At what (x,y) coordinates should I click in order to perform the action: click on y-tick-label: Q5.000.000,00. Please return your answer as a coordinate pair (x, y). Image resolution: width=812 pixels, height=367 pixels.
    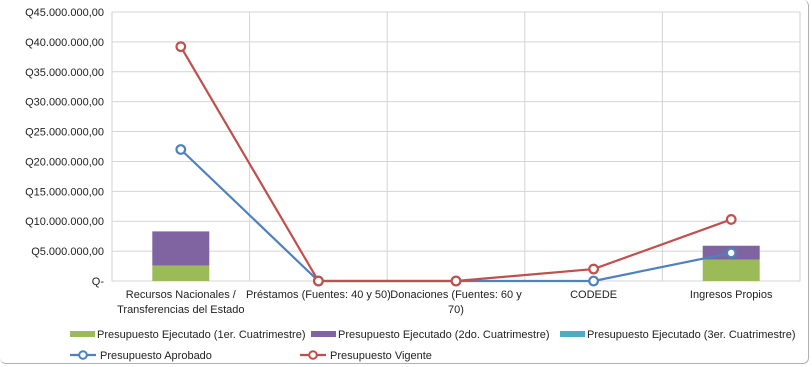
    Looking at the image, I should click on (67, 252).